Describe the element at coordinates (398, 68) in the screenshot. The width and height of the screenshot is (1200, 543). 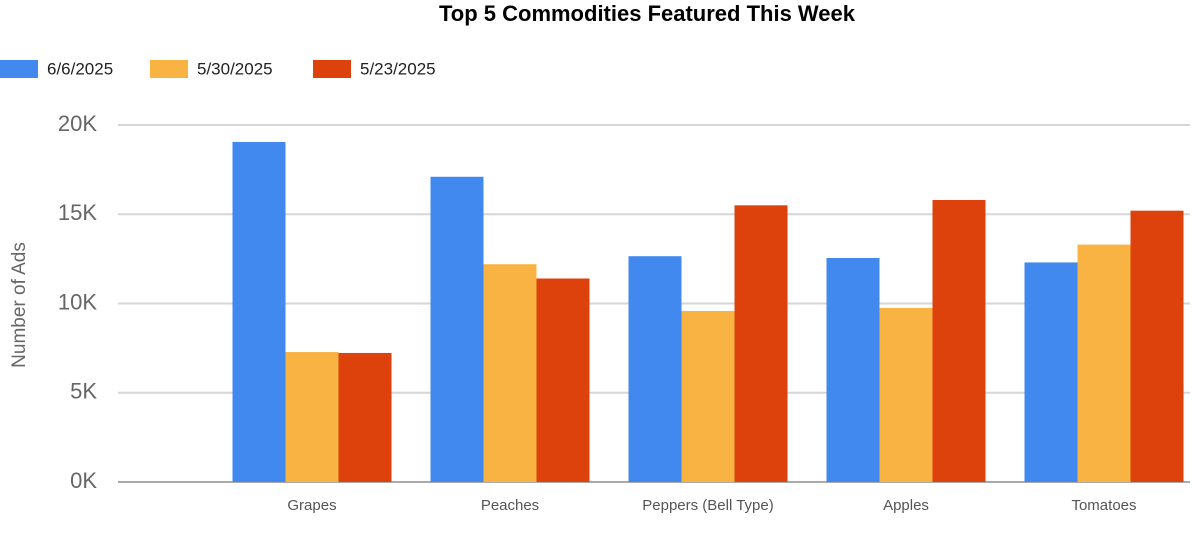
I see `legend-label: 5/23/2025` at that location.